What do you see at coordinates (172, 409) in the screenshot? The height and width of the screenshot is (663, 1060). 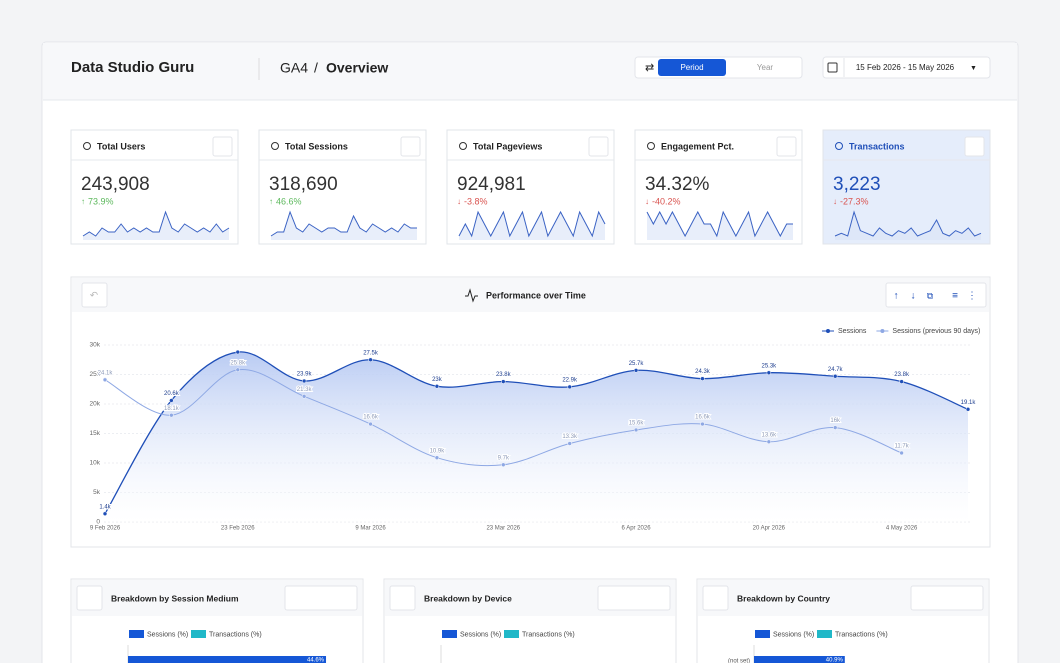 I see `data-label: 18.1k` at bounding box center [172, 409].